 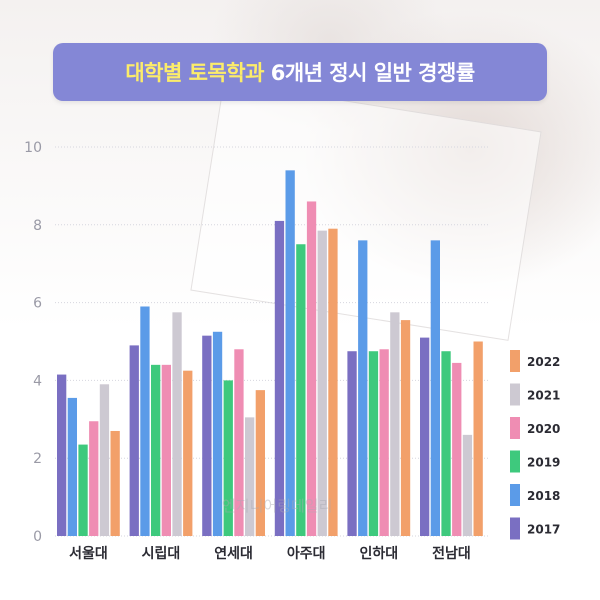 I want to click on x-axis-labels: 서울대 시립대 연세대 아주대 인하대 전남대, so click(x=270, y=553).